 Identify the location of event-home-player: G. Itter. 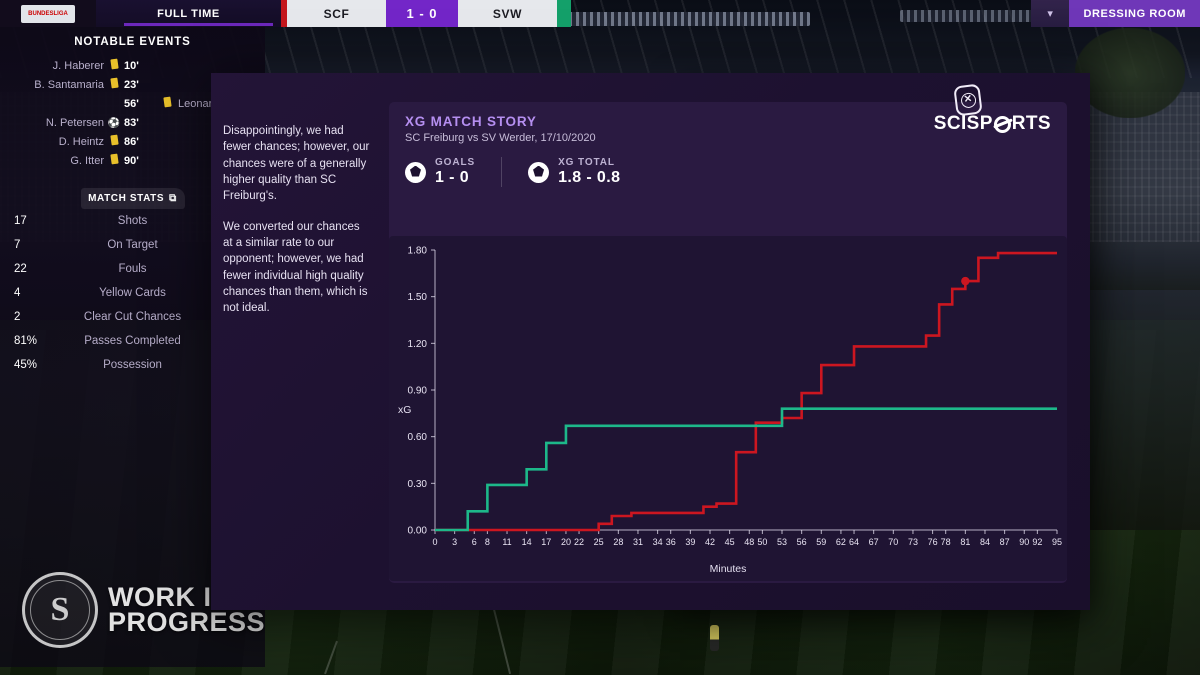
(87, 160).